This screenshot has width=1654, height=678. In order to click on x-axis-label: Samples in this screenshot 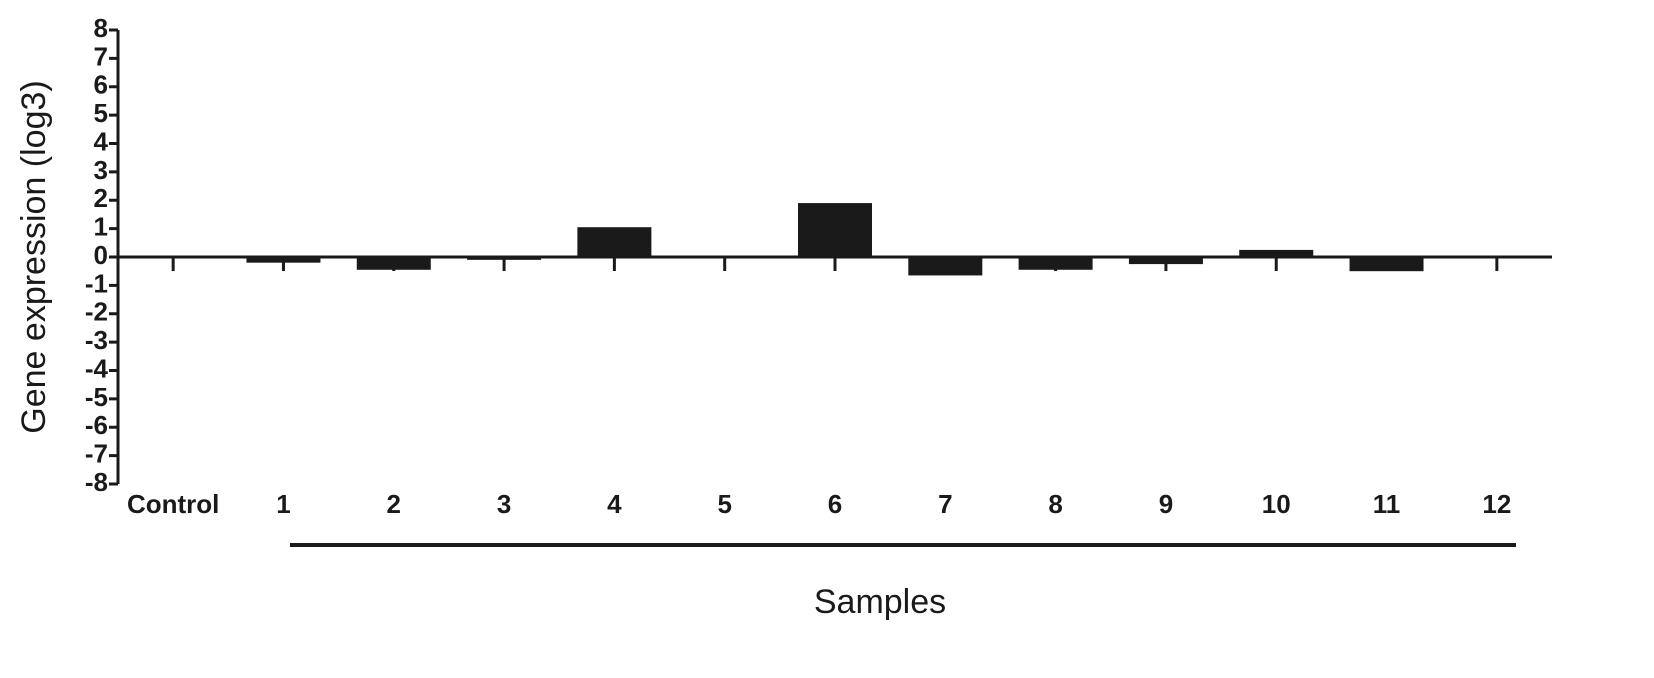, I will do `click(880, 602)`.